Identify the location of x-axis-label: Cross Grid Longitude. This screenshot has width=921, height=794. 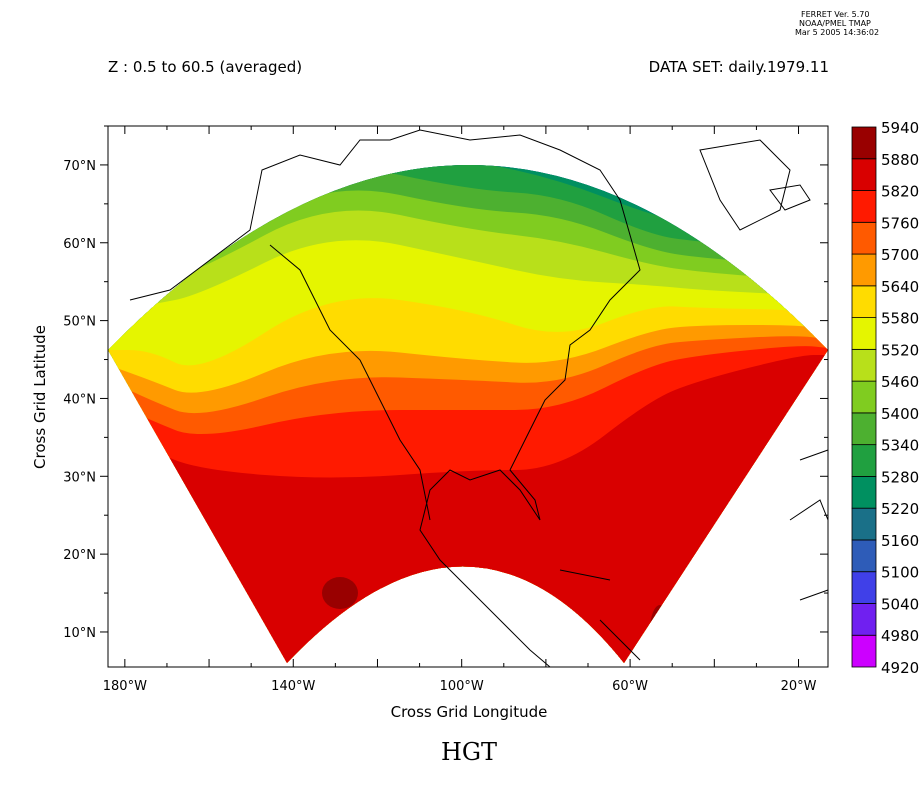
(469, 712).